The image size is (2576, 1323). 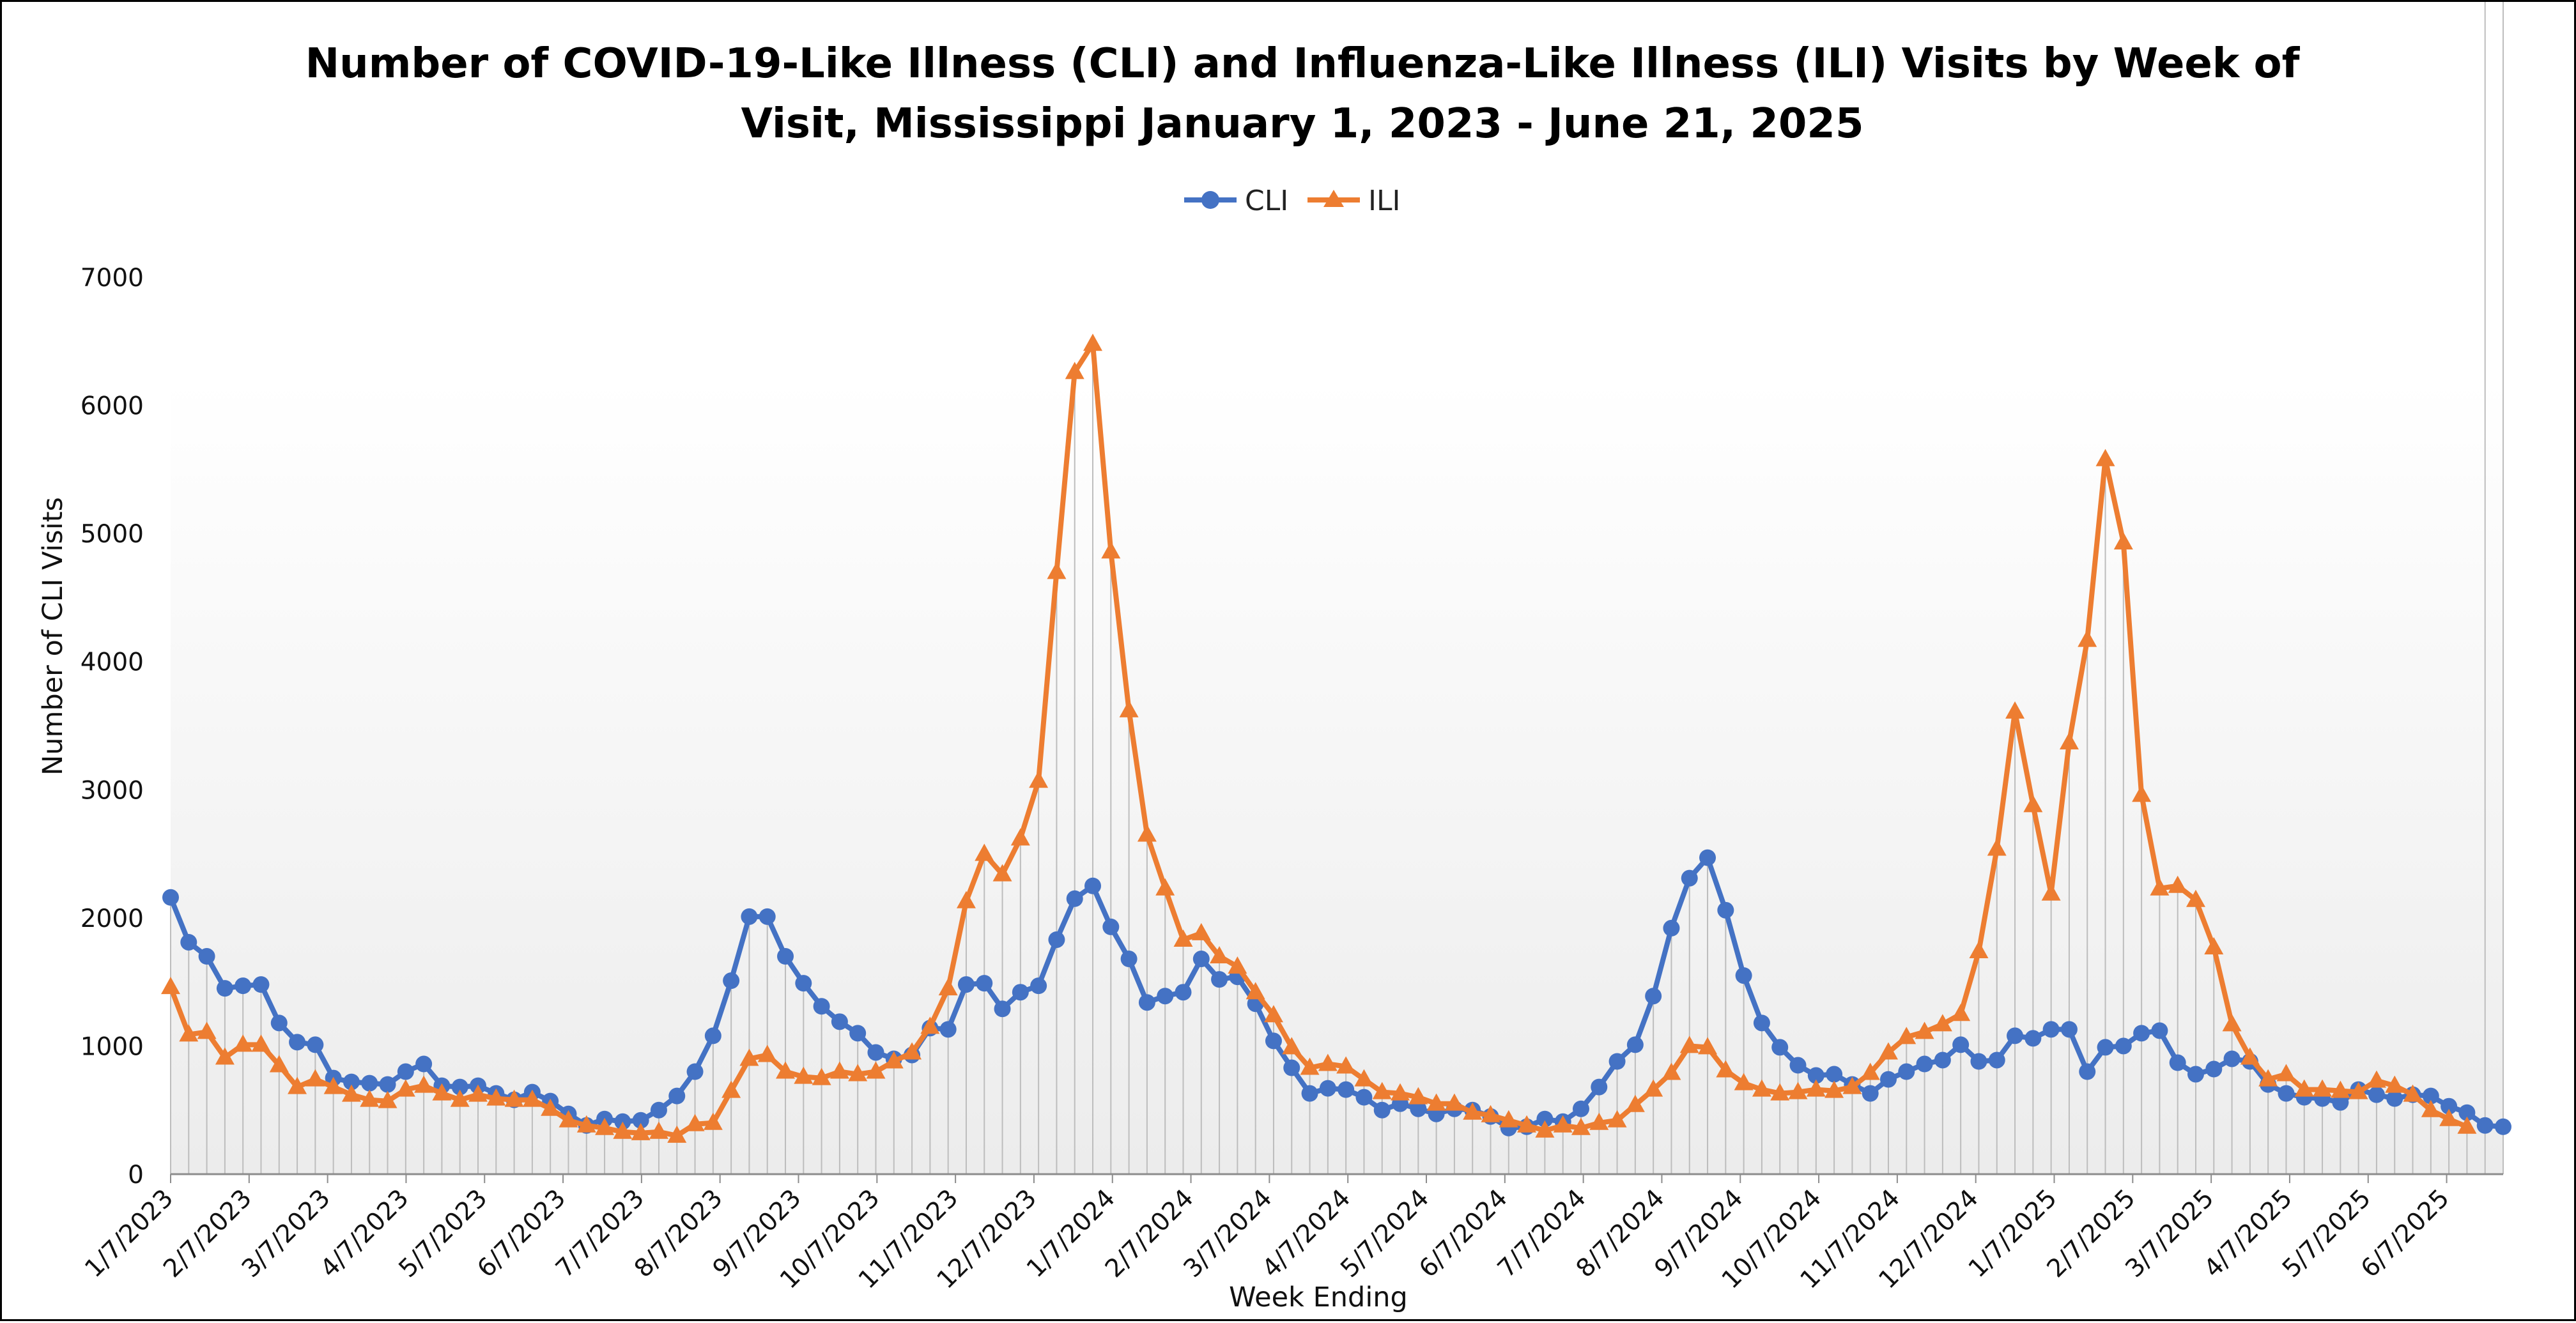 What do you see at coordinates (112, 919) in the screenshot?
I see `y-tick-label: 2000` at bounding box center [112, 919].